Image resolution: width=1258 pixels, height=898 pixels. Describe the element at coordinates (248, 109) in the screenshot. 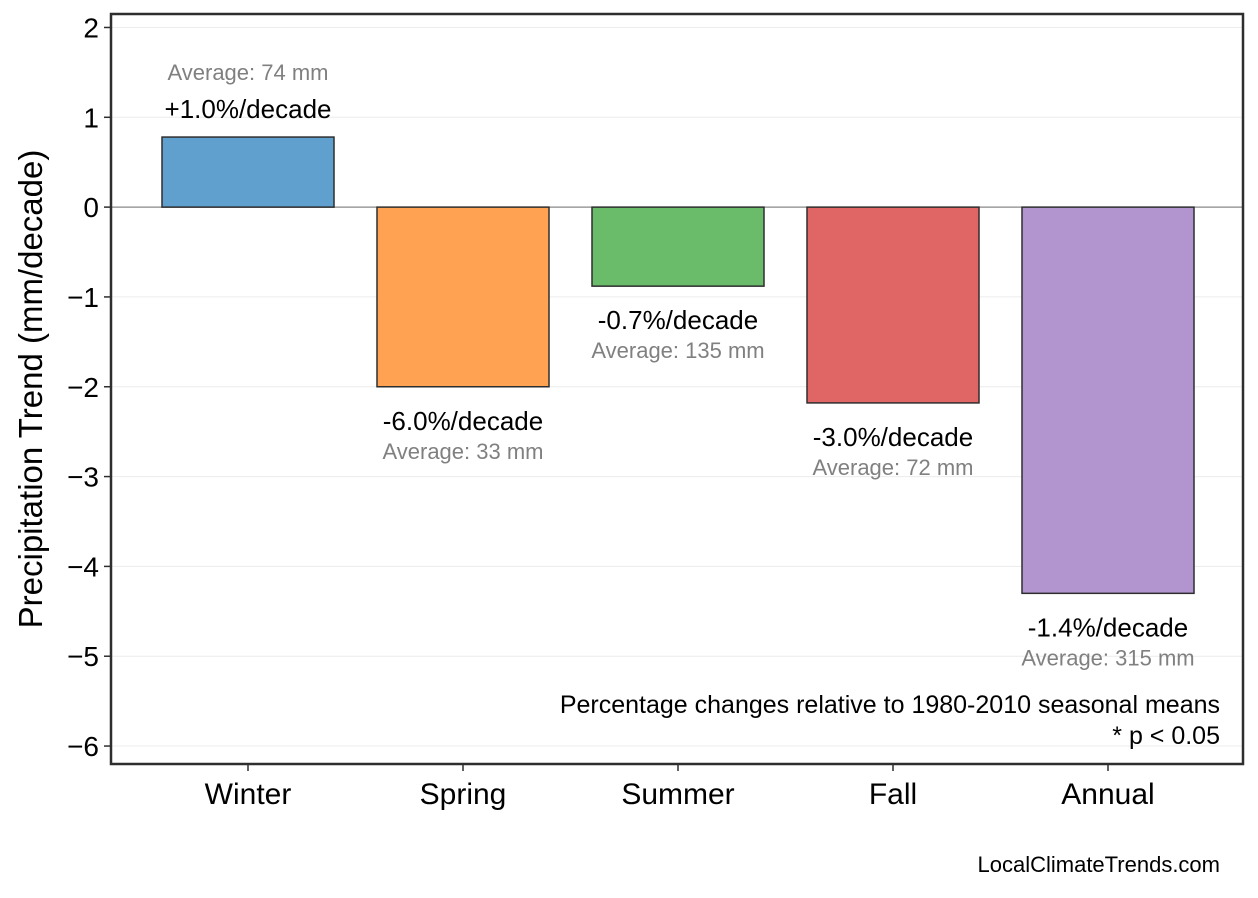

I see `pct-label: +1.0%/decade` at that location.